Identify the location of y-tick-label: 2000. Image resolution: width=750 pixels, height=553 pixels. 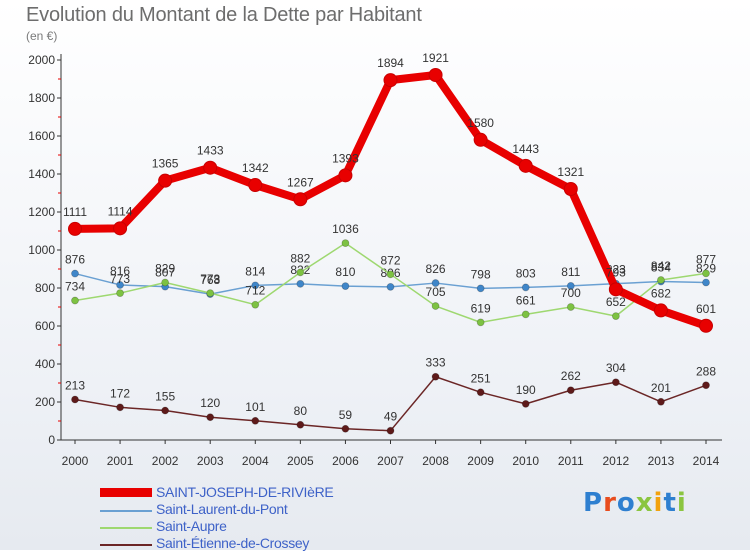
(41, 60).